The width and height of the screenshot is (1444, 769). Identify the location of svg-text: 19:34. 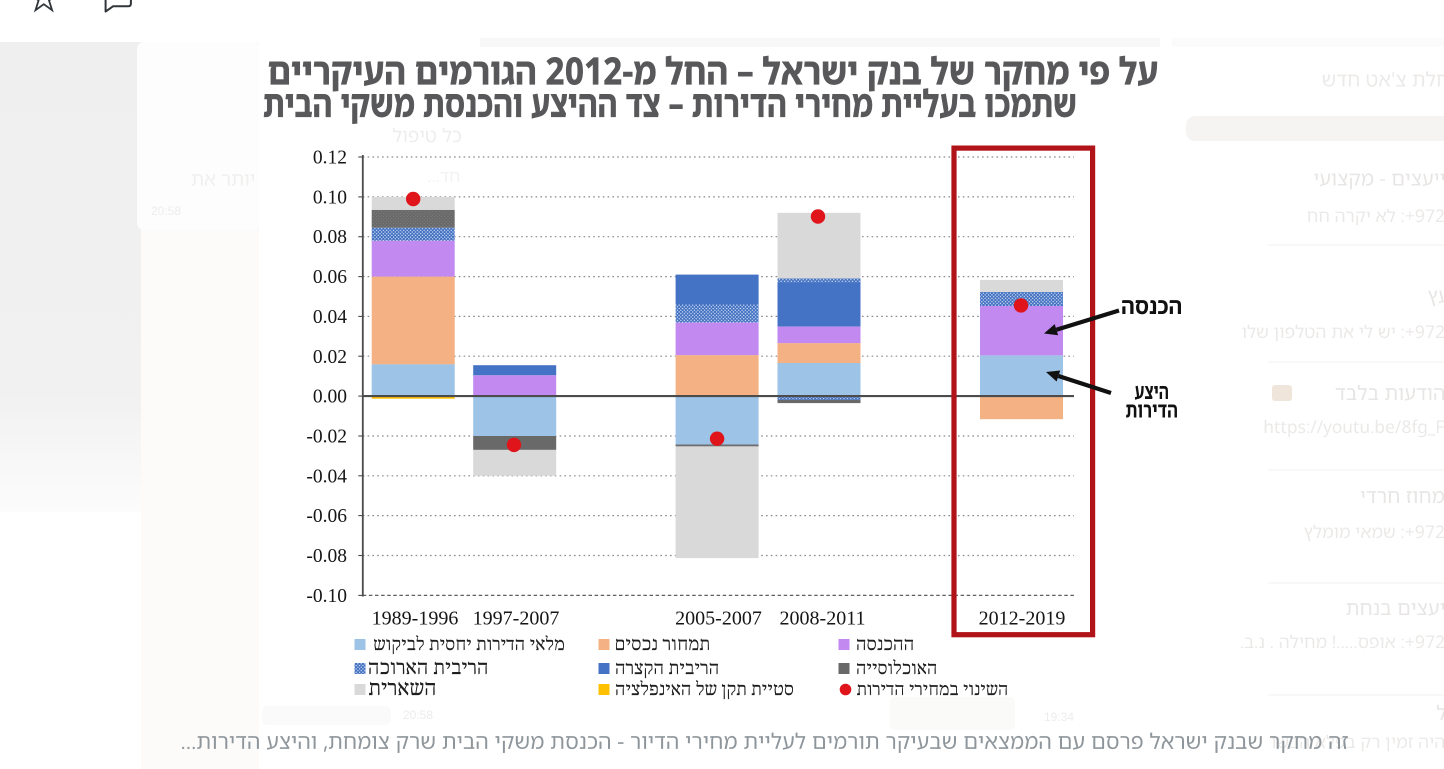
(1059, 717).